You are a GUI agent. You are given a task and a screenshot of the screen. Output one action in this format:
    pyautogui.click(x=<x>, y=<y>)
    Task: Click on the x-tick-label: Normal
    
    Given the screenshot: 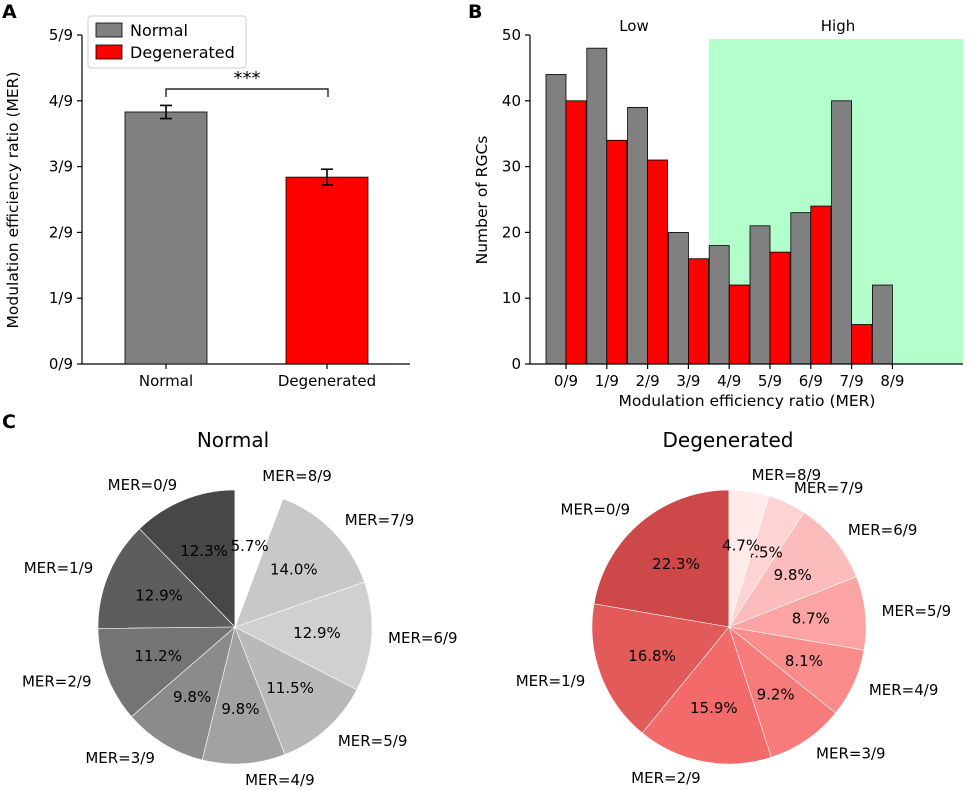 What is the action you would take?
    pyautogui.click(x=166, y=381)
    